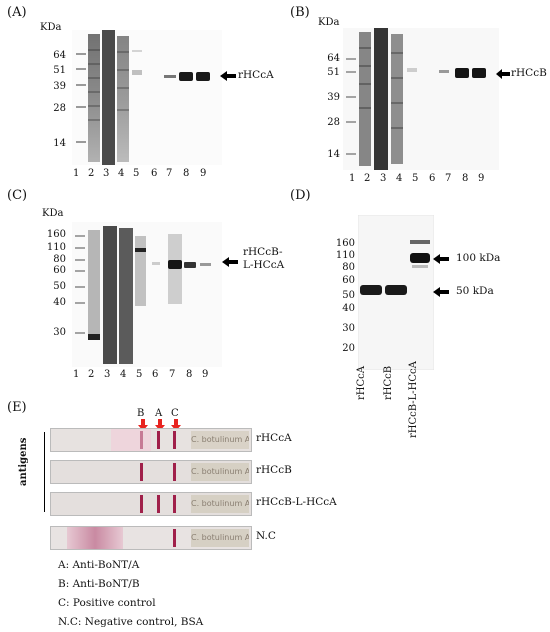 The width and height of the screenshot is (550, 632). Describe the element at coordinates (99, 565) in the screenshot. I see `legend-item: A: Anti-BoNT/A` at that location.